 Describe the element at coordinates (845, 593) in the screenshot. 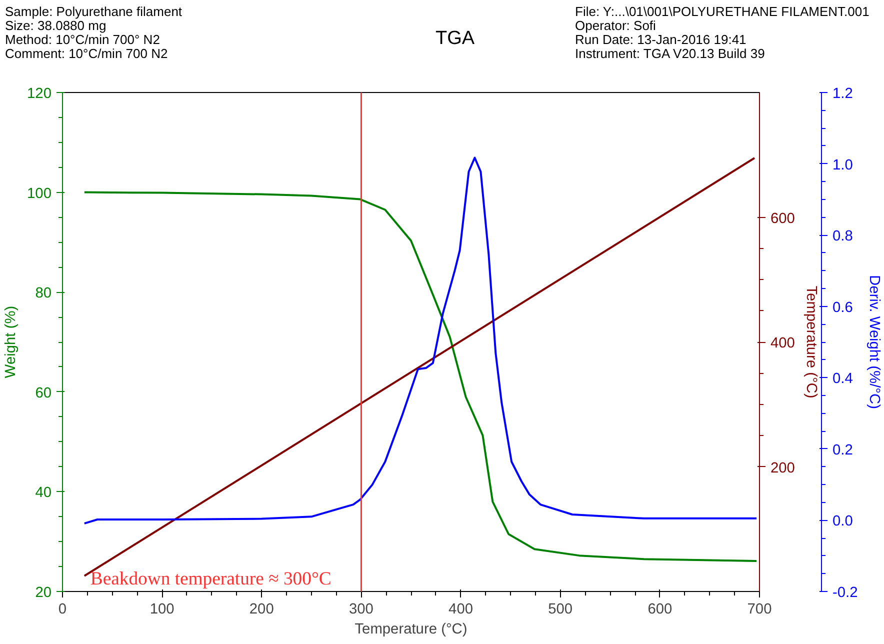

I see `y3-tick-label: -0.2` at that location.